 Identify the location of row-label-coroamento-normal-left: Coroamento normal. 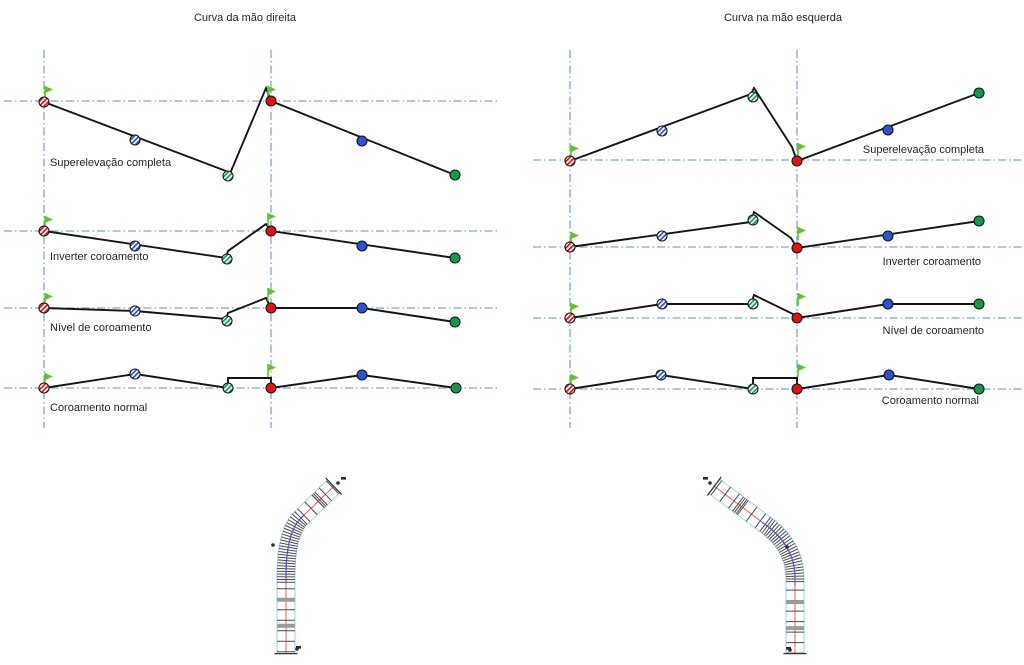
(930, 401).